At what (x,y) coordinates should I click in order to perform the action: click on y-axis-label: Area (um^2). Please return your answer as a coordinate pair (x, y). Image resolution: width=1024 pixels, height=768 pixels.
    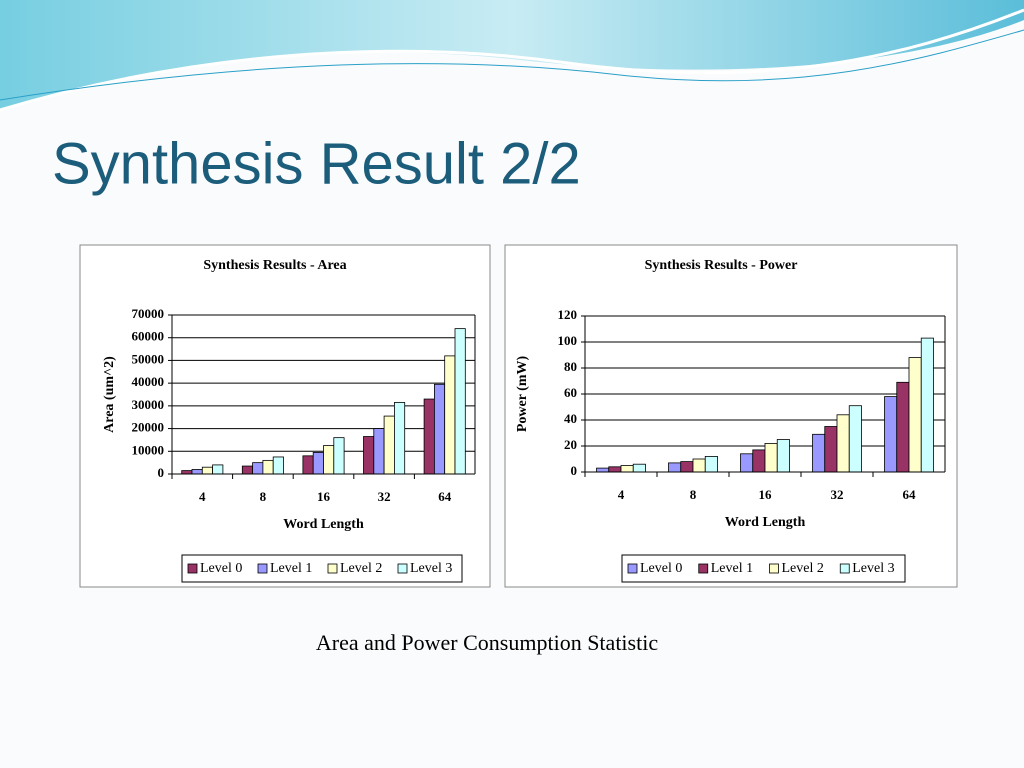
    Looking at the image, I should click on (109, 394).